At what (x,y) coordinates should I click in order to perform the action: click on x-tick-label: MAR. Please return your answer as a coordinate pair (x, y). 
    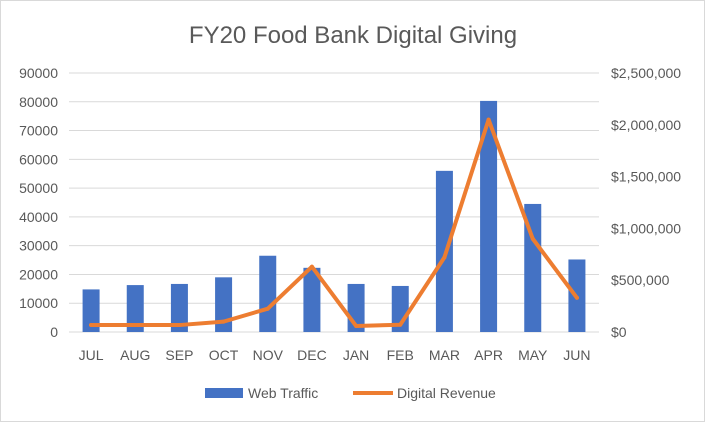
    Looking at the image, I should click on (444, 355).